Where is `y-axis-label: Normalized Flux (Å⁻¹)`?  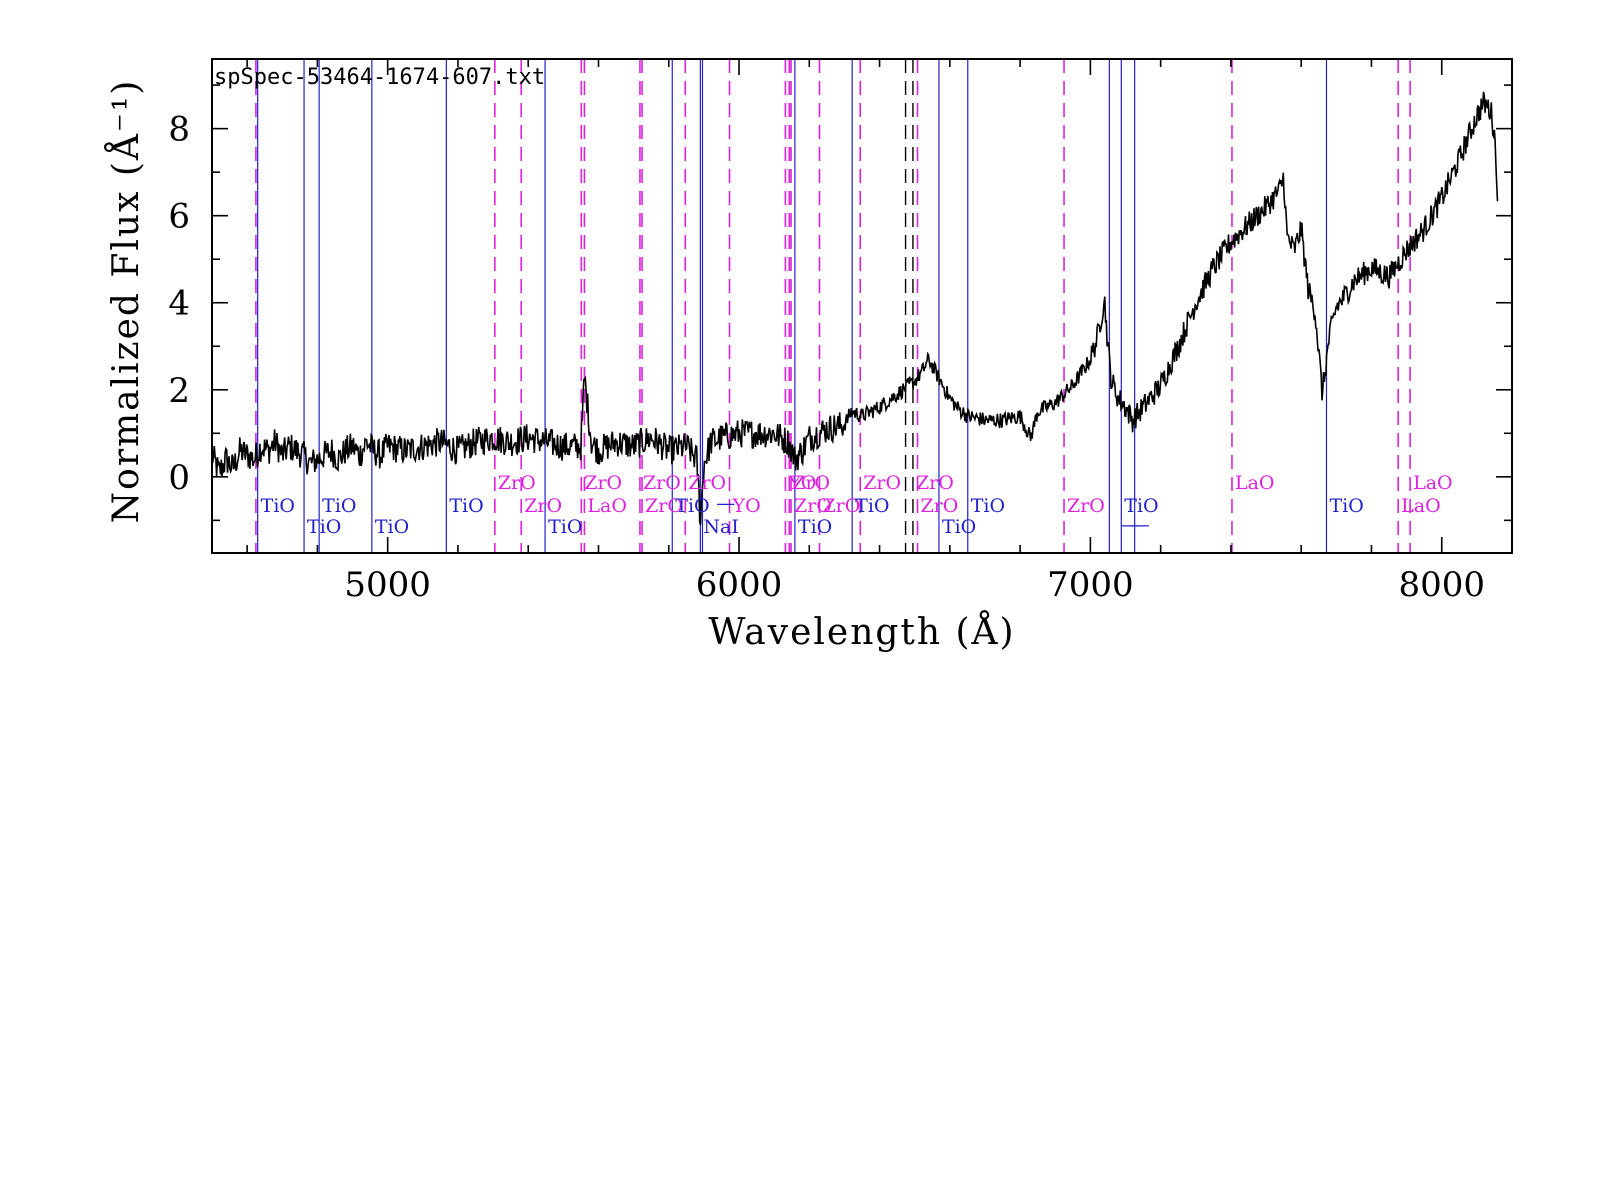
y-axis-label: Normalized Flux (Å⁻¹) is located at coordinates (126, 301).